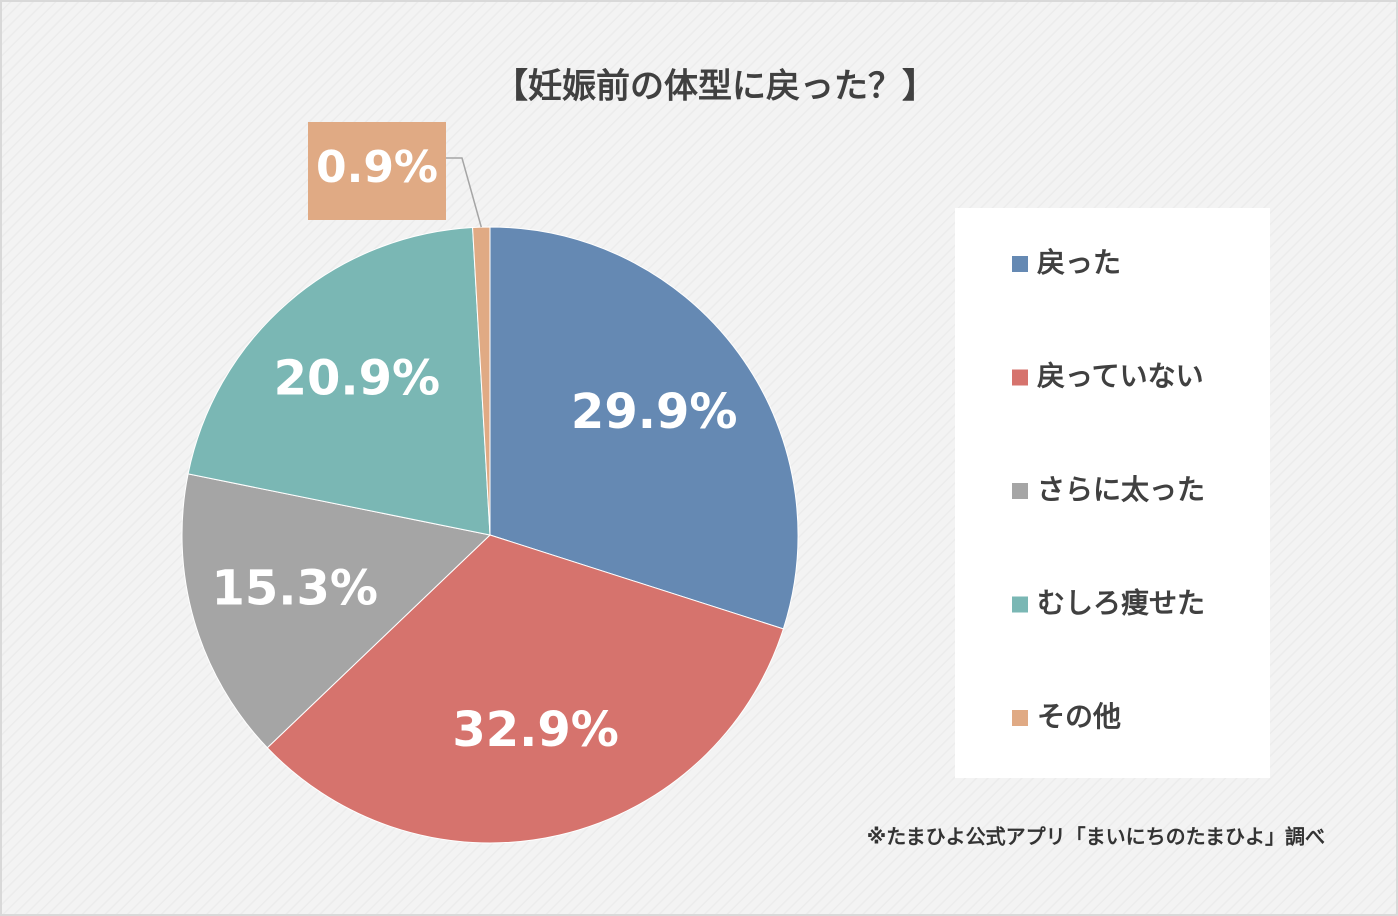 The width and height of the screenshot is (1398, 916). Describe the element at coordinates (1121, 489) in the screenshot. I see `legend-label: さらに太った` at that location.